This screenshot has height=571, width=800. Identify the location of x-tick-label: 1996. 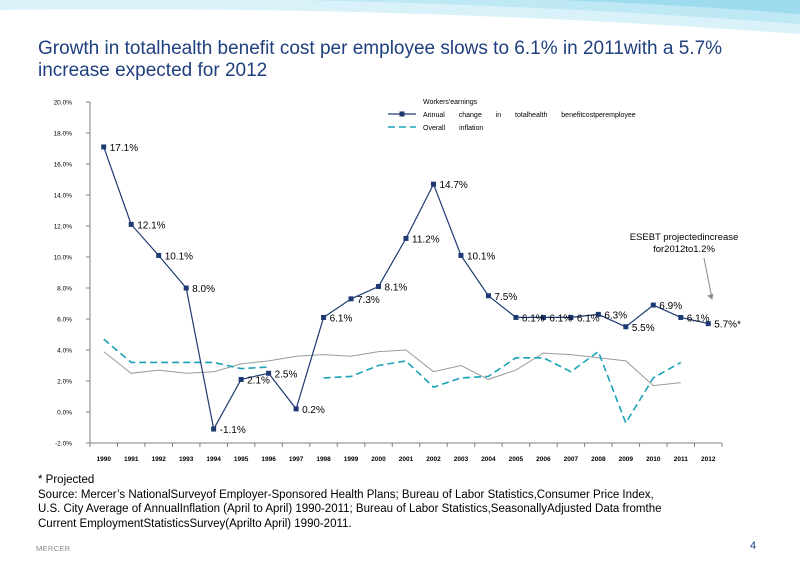
(268, 459).